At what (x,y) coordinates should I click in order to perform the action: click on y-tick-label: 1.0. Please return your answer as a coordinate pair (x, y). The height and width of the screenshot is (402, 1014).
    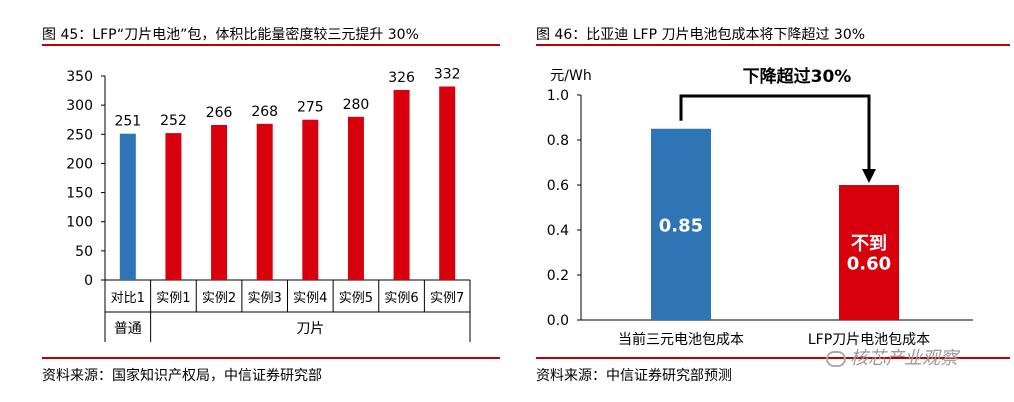
    Looking at the image, I should click on (558, 96).